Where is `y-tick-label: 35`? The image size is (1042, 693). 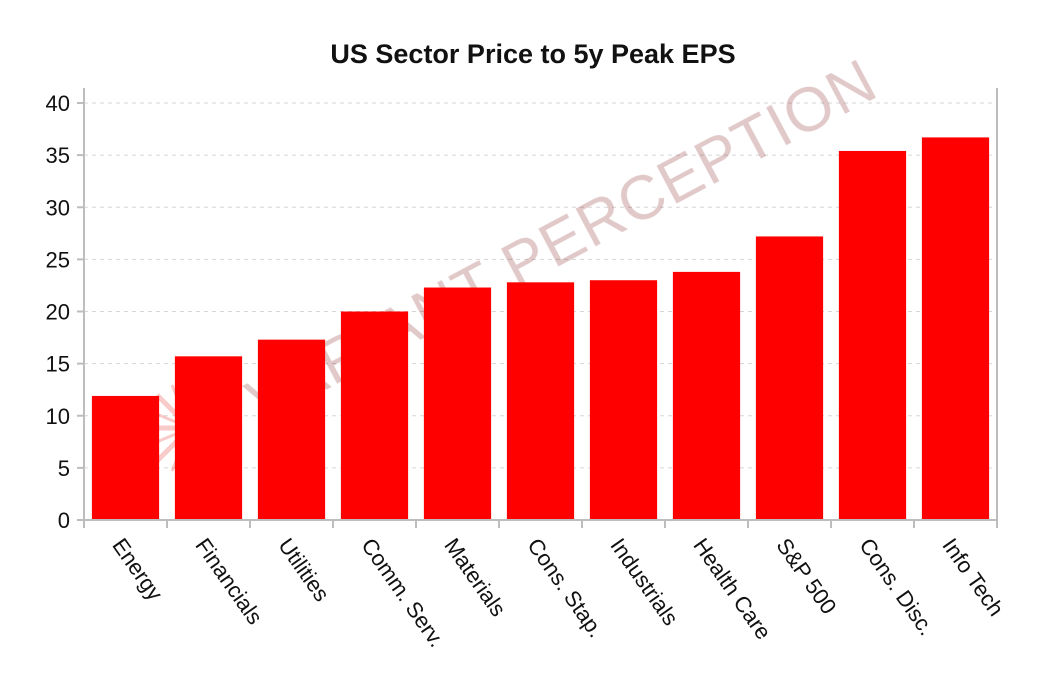
y-tick-label: 35 is located at coordinates (58, 155).